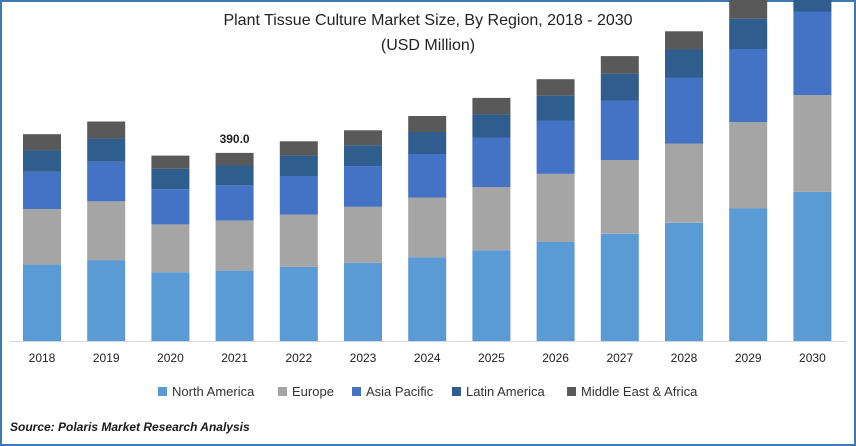 This screenshot has width=856, height=446. What do you see at coordinates (619, 87) in the screenshot?
I see `bar-segment-2027-latin-america` at bounding box center [619, 87].